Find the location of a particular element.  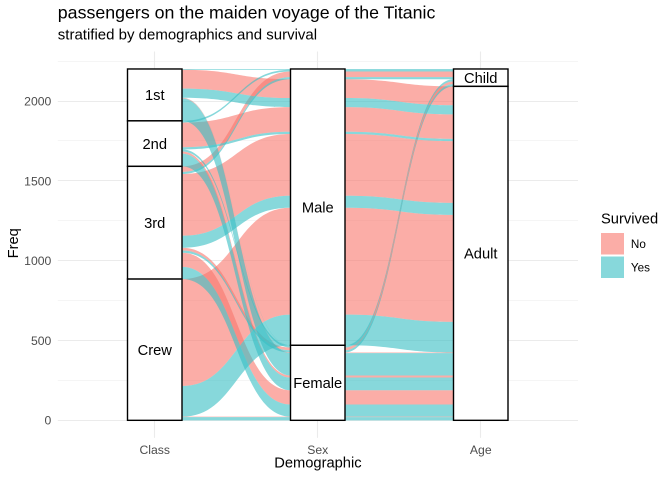

stratum-label: 3rd is located at coordinates (154, 224).